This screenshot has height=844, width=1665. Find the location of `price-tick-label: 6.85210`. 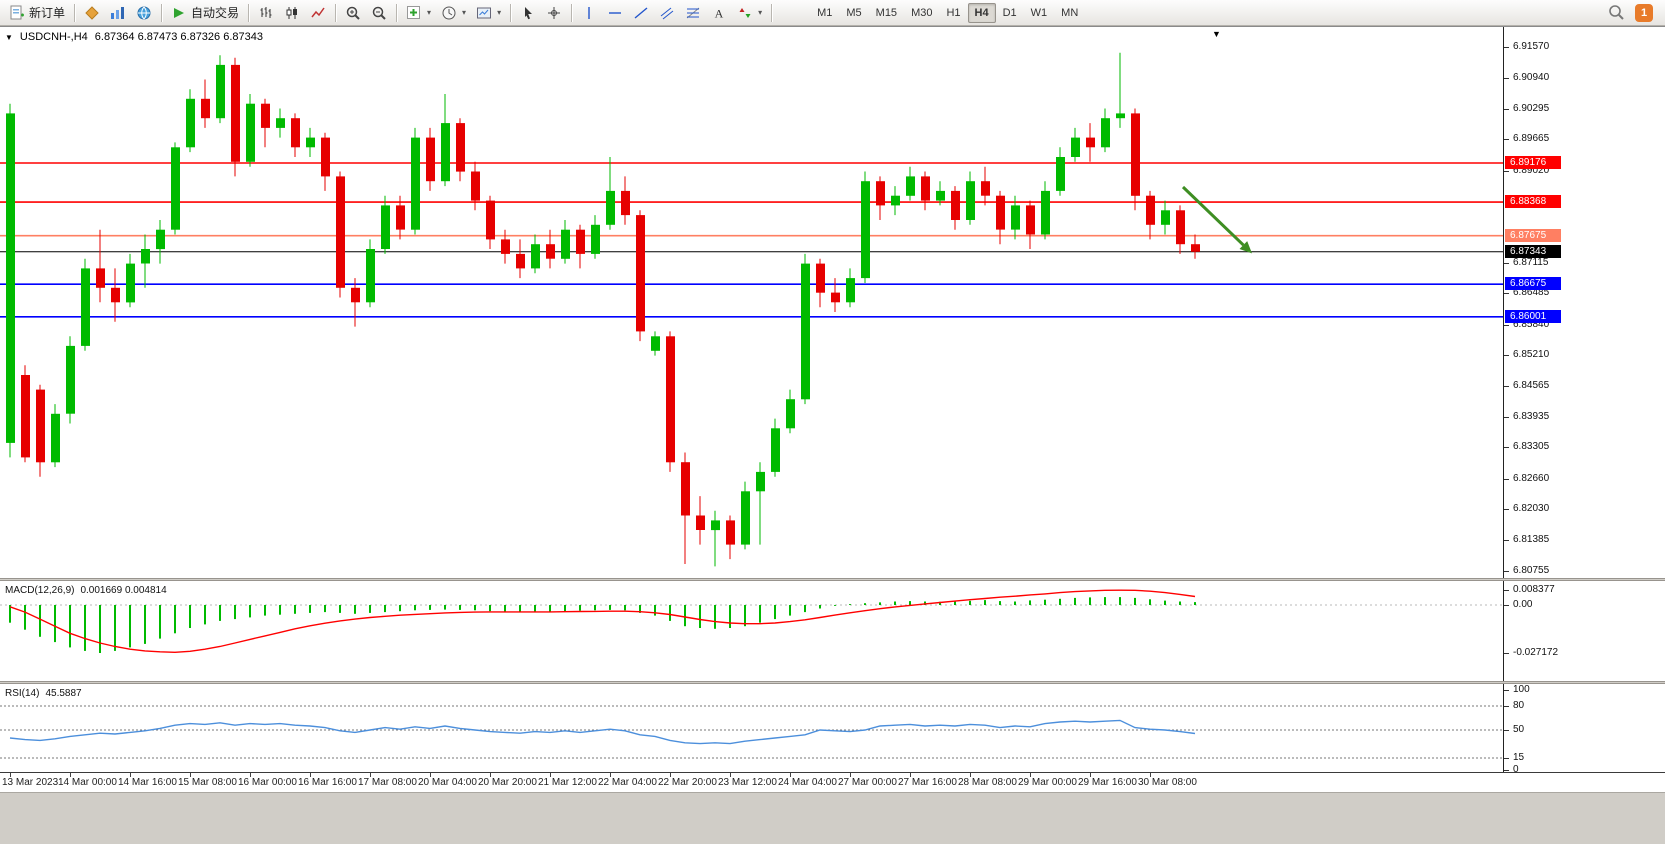

price-tick-label: 6.85210 is located at coordinates (1531, 354).